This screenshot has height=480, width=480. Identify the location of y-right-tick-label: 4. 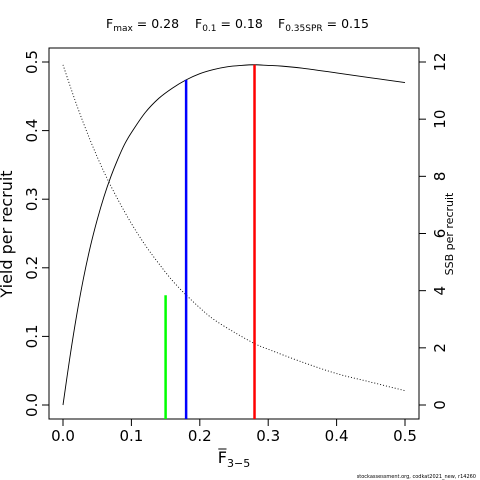
(440, 291).